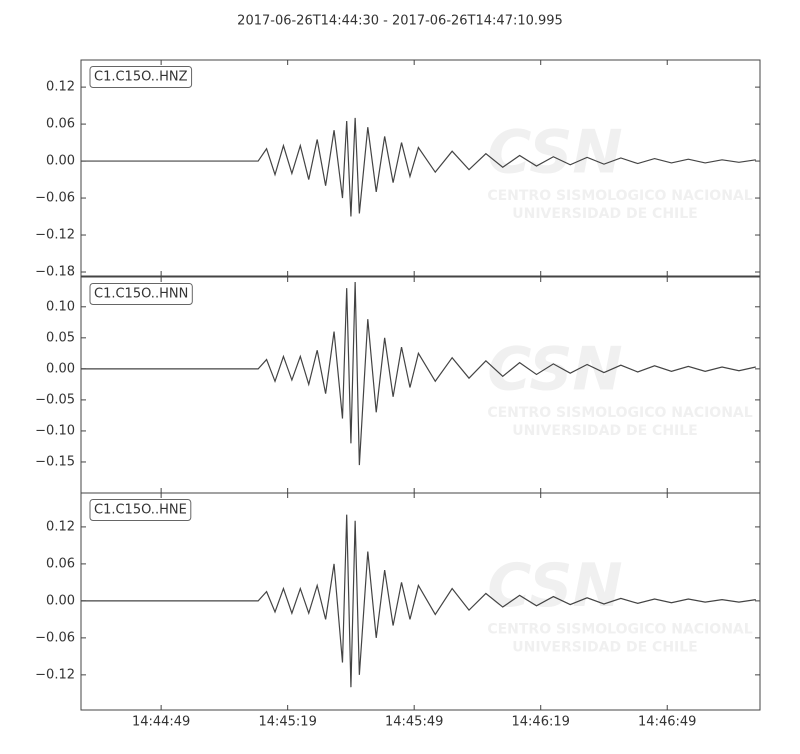  Describe the element at coordinates (667, 722) in the screenshot. I see `x-tick-label: 14:46:49` at that location.